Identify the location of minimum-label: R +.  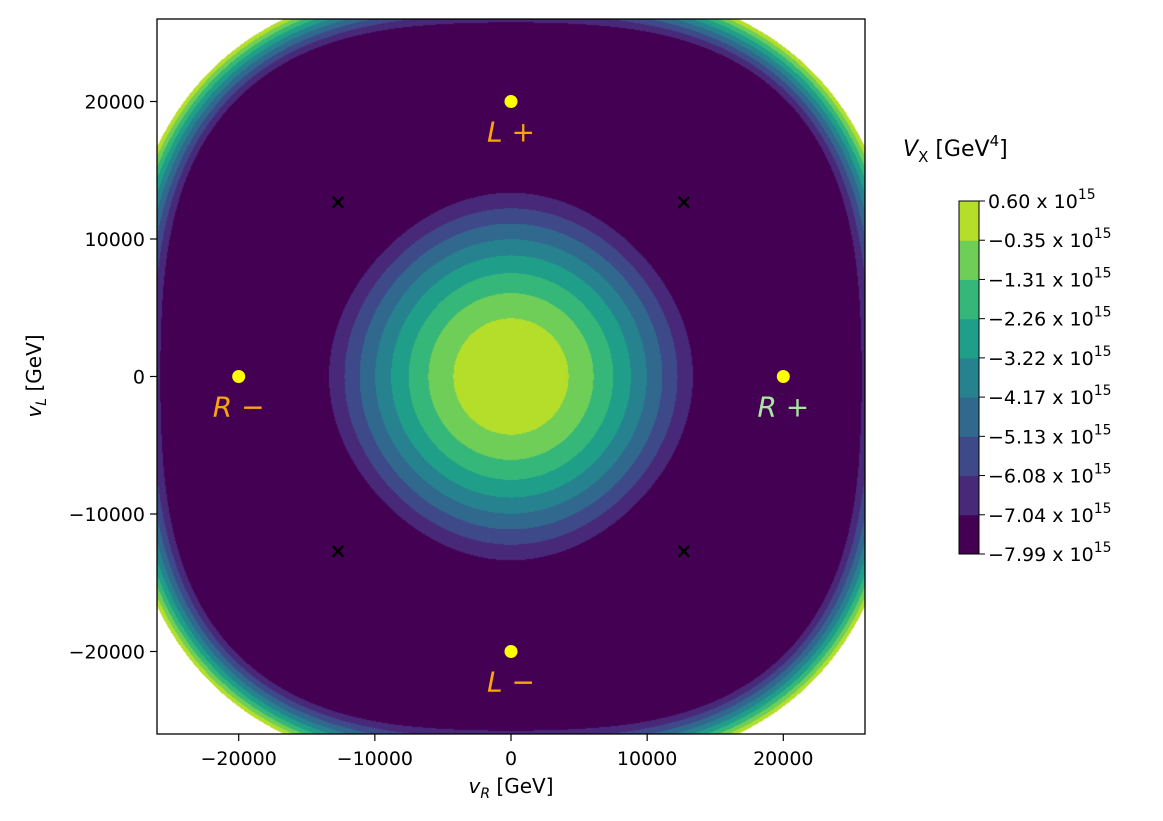
(783, 407).